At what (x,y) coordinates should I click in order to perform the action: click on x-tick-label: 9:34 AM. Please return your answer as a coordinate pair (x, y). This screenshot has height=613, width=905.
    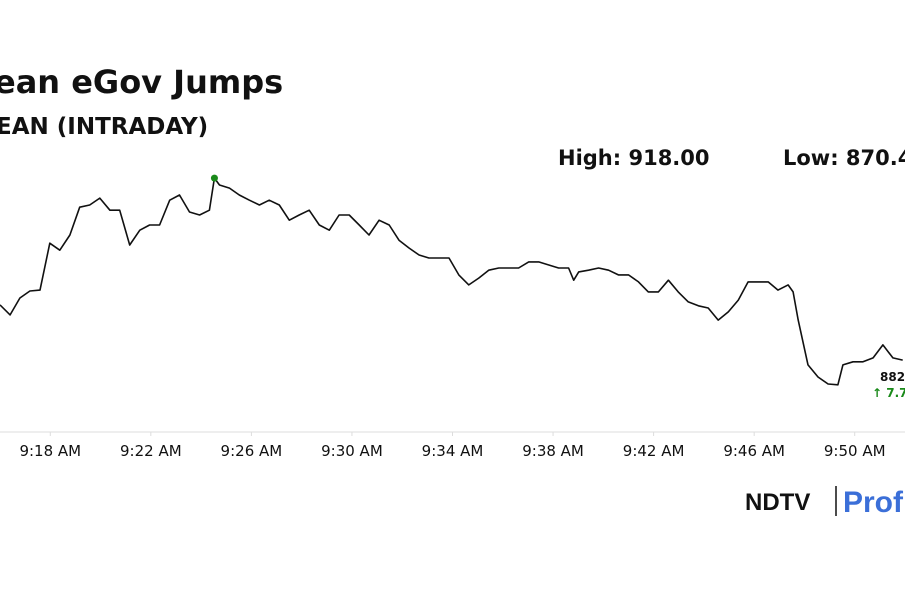
    Looking at the image, I should click on (453, 451).